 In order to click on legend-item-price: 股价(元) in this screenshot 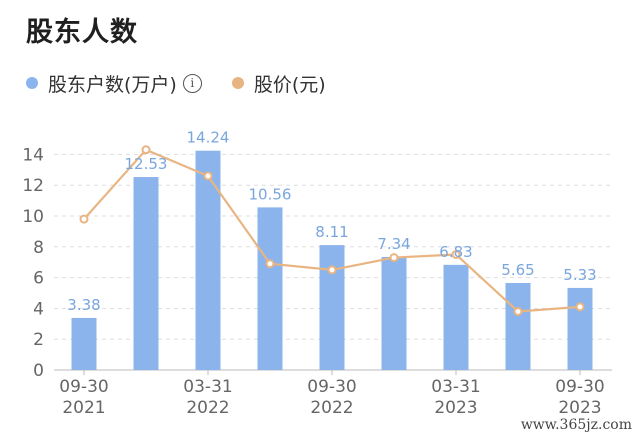, I will do `click(278, 83)`.